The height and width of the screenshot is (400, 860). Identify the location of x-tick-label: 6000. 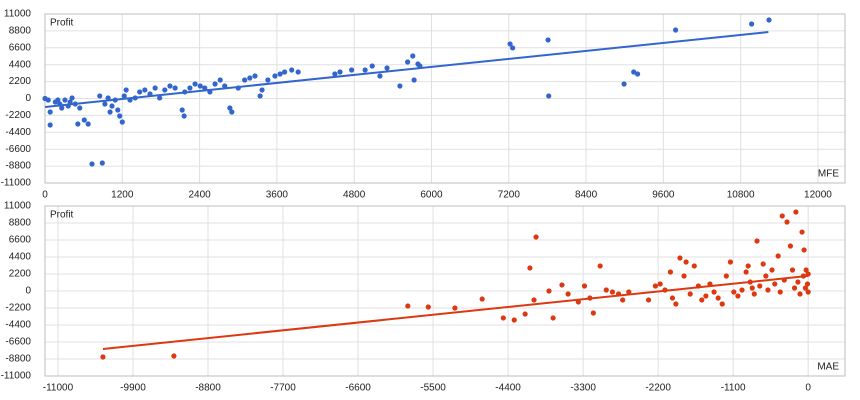
(431, 195).